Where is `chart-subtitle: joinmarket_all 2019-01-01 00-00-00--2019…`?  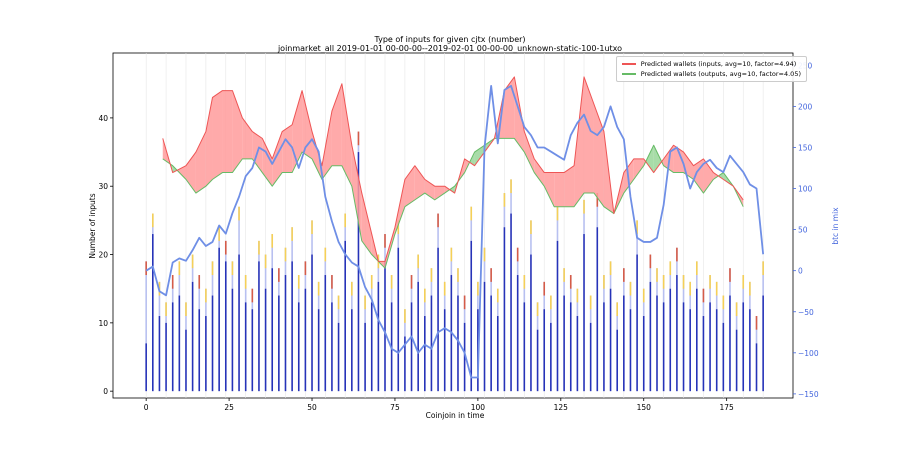
chart-subtitle: joinmarket_all 2019-01-01 00-00-00--2019… is located at coordinates (450, 48).